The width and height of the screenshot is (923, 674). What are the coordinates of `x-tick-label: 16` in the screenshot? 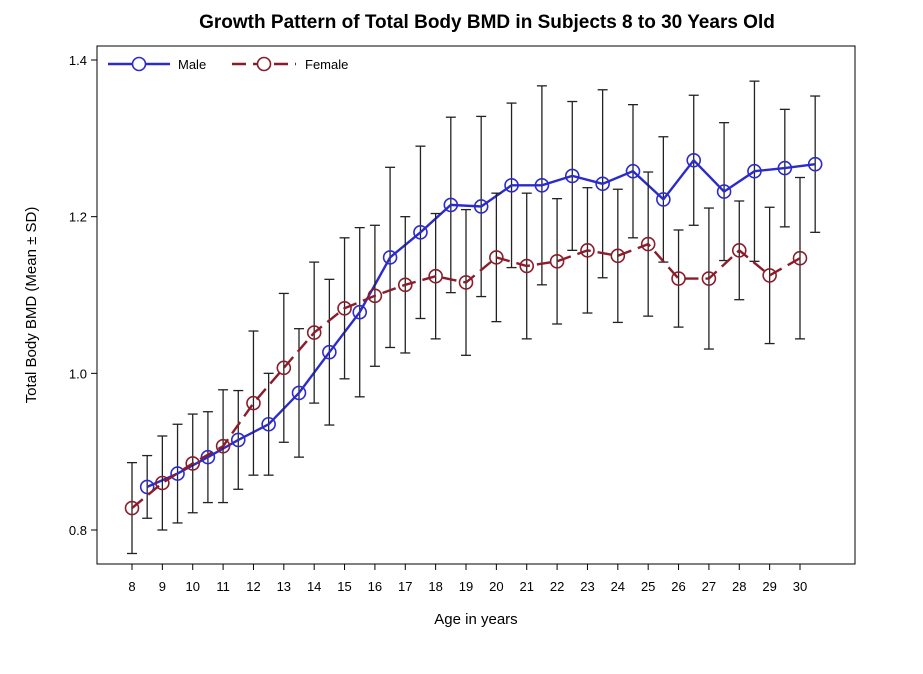 It's located at (375, 586).